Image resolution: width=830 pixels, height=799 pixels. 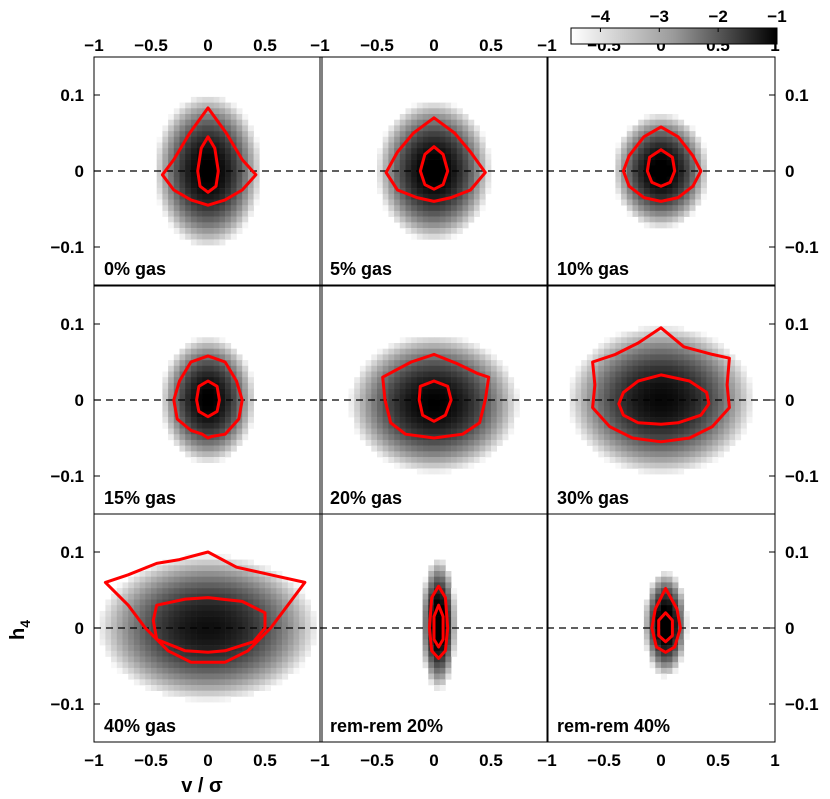 What do you see at coordinates (718, 760) in the screenshot?
I see `x-tick-bottom: 0.5` at bounding box center [718, 760].